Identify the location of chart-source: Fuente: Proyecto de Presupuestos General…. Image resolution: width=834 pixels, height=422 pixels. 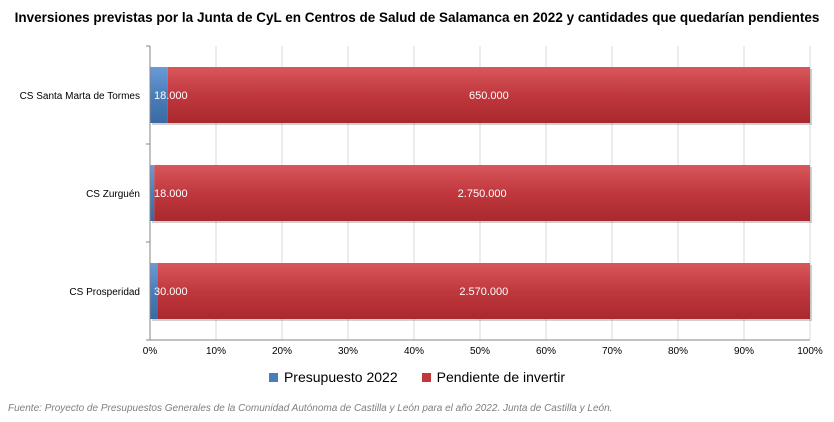
(310, 408).